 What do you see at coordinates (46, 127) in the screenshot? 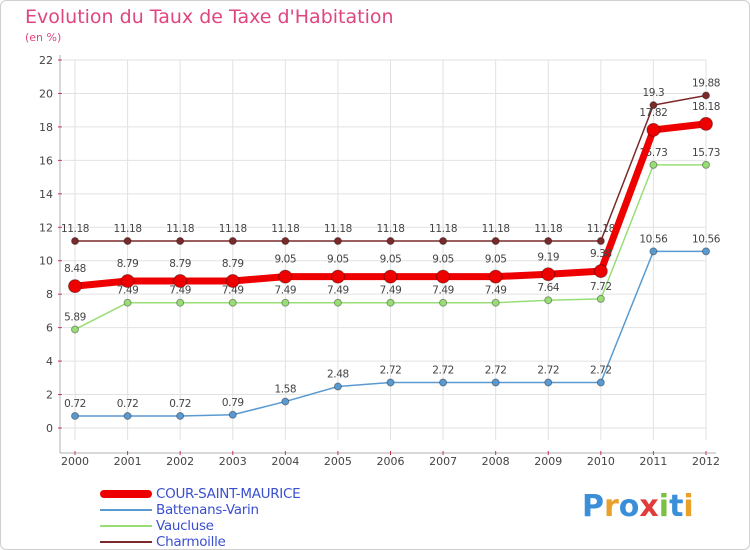
I see `y-tick-label: 18` at bounding box center [46, 127].